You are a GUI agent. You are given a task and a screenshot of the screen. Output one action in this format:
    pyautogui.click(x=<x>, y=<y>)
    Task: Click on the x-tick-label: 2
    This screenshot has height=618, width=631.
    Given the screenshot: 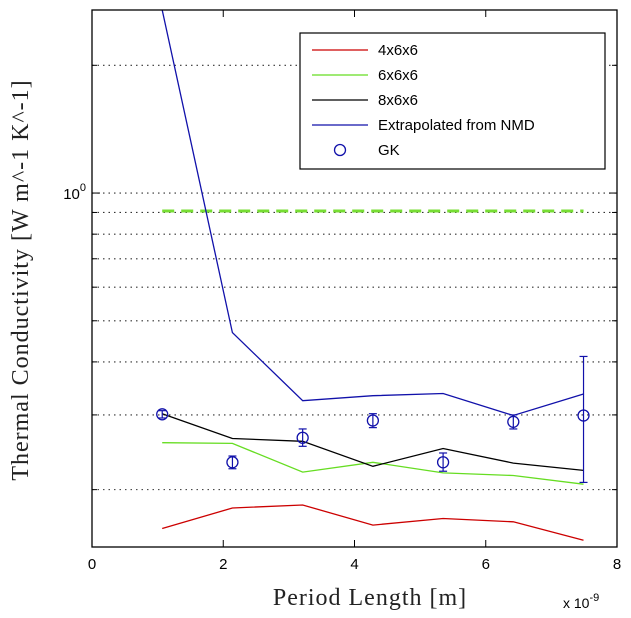 What is the action you would take?
    pyautogui.click(x=223, y=564)
    